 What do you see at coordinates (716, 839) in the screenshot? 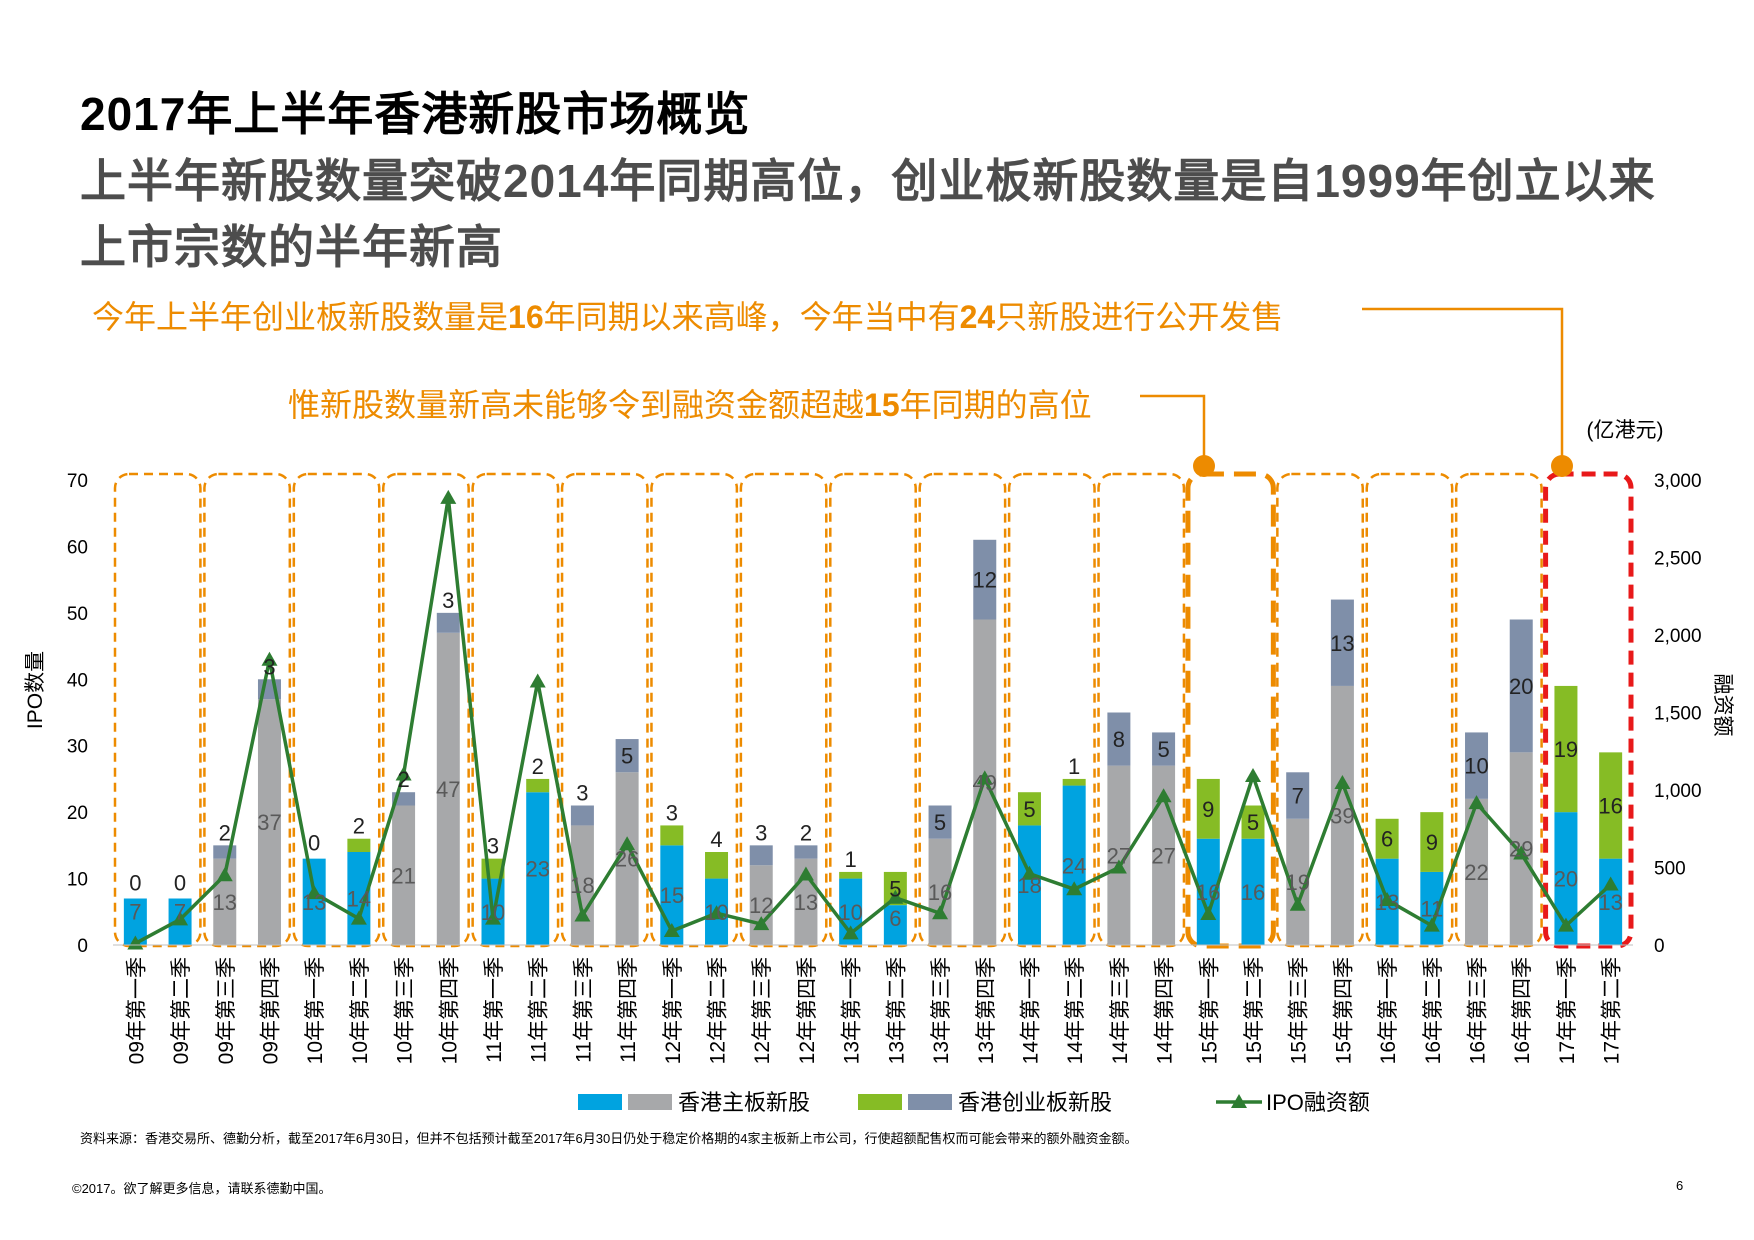
I see `label-gem-13: 4` at bounding box center [716, 839].